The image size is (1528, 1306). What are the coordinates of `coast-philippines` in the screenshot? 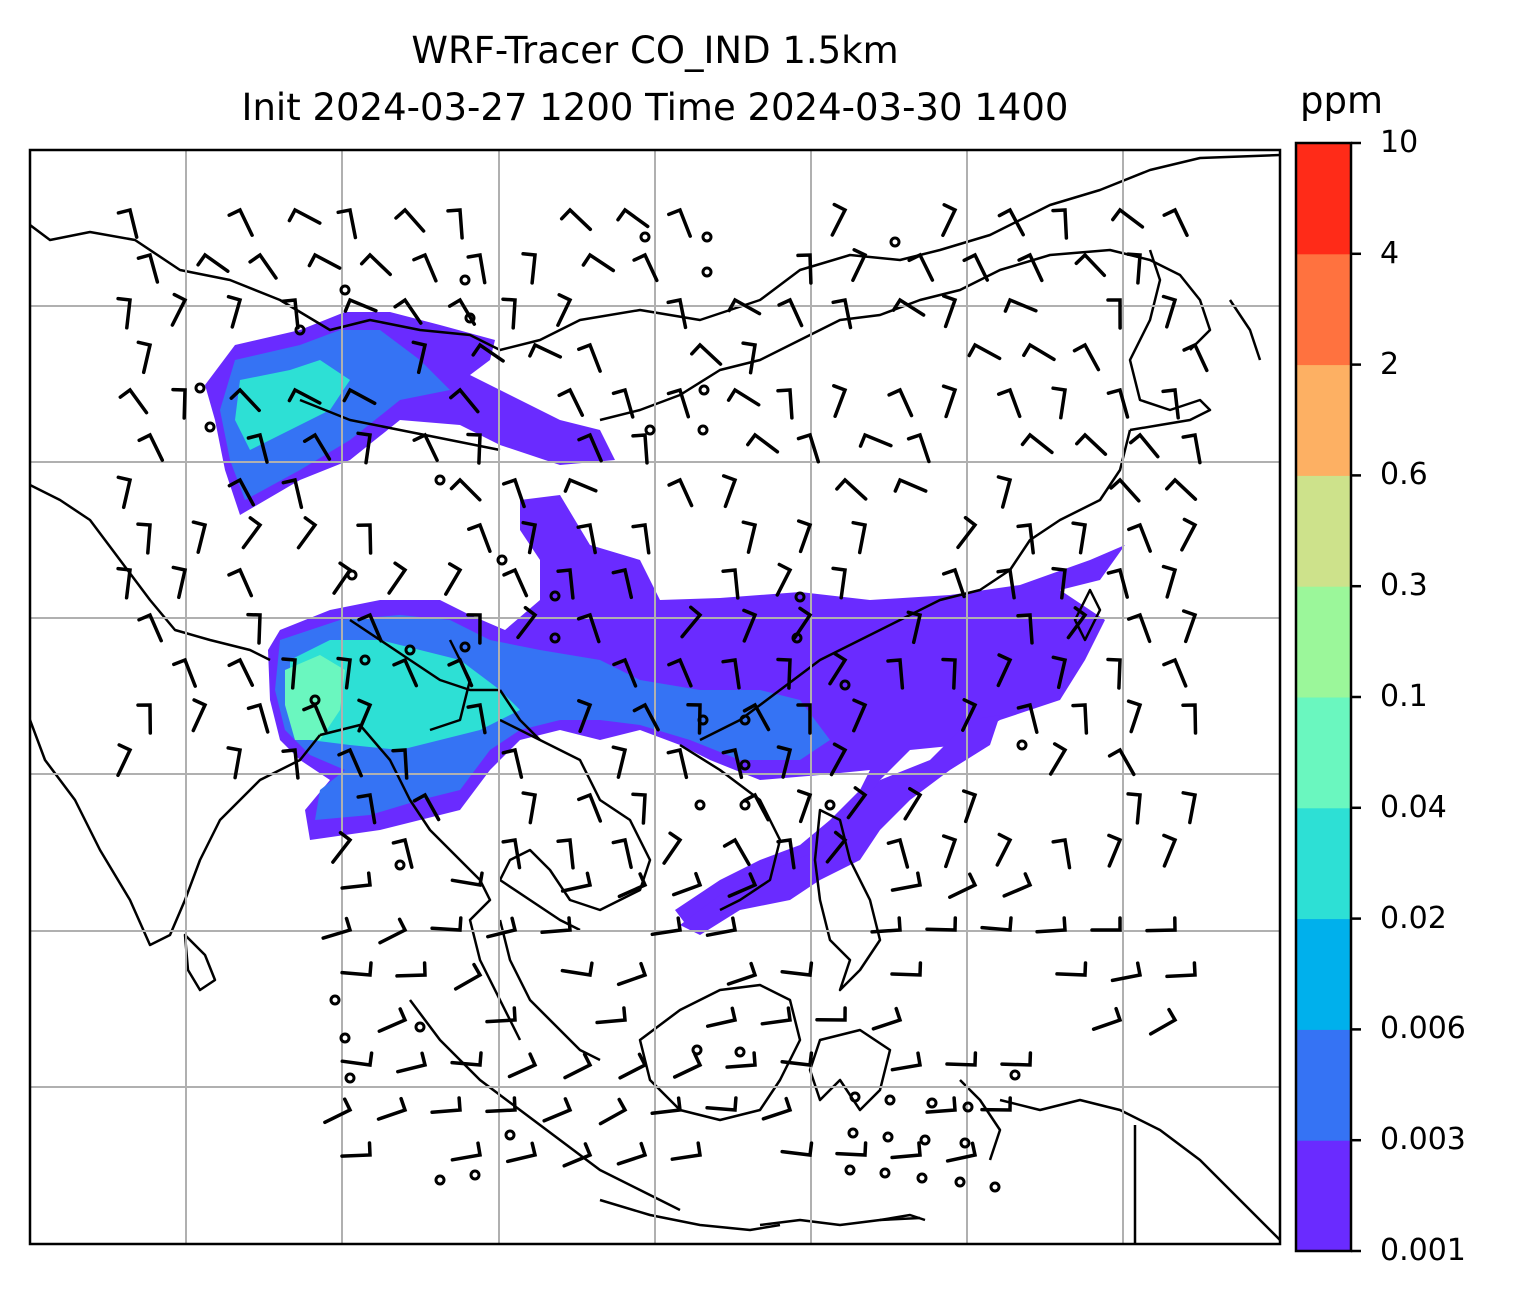 It's located at (847, 900).